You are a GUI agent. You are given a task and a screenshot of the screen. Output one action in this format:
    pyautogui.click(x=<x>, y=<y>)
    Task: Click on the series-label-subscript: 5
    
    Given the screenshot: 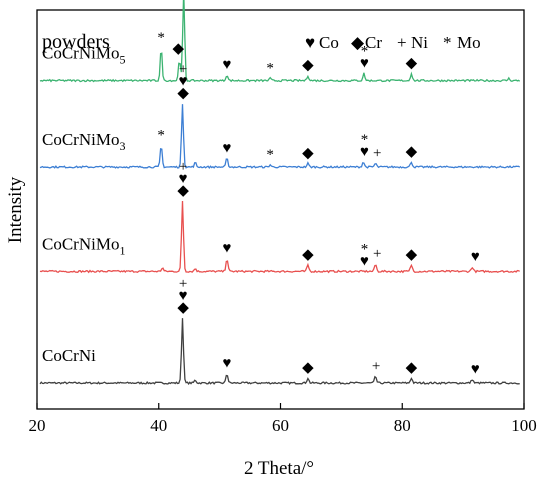 What is the action you would take?
    pyautogui.click(x=122, y=60)
    